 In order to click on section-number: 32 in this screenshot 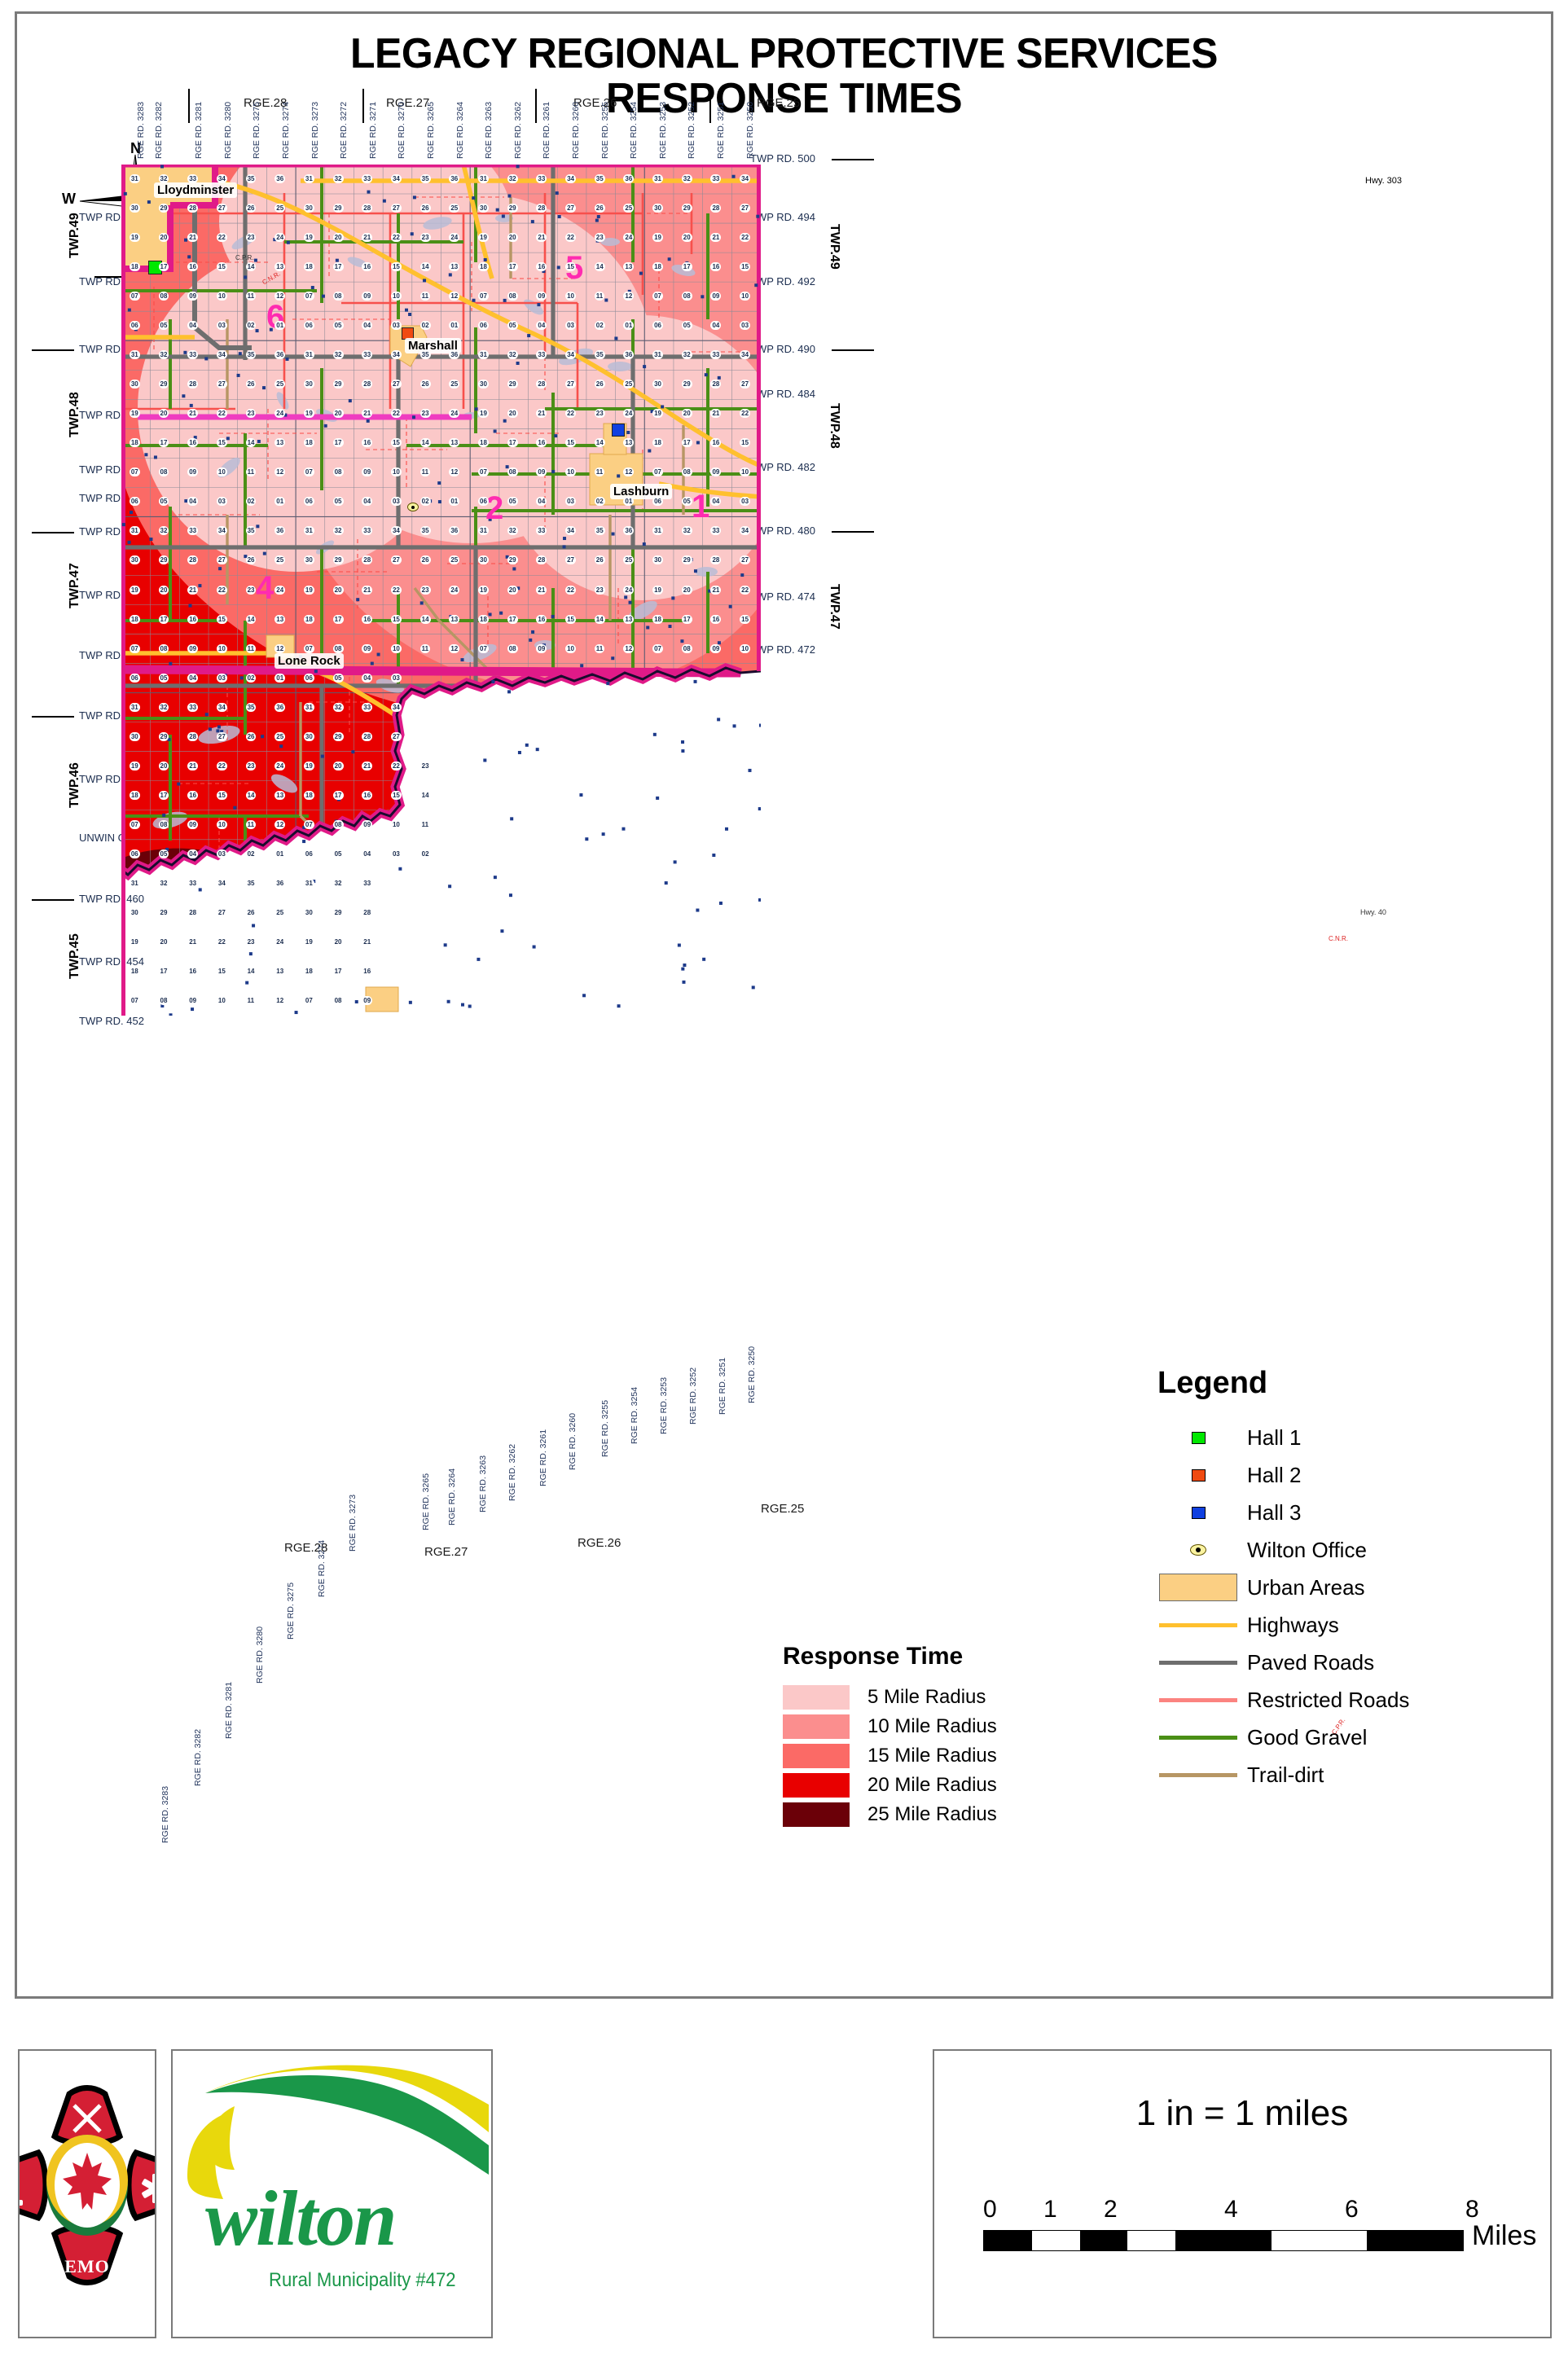, I will do `click(338, 531)`.